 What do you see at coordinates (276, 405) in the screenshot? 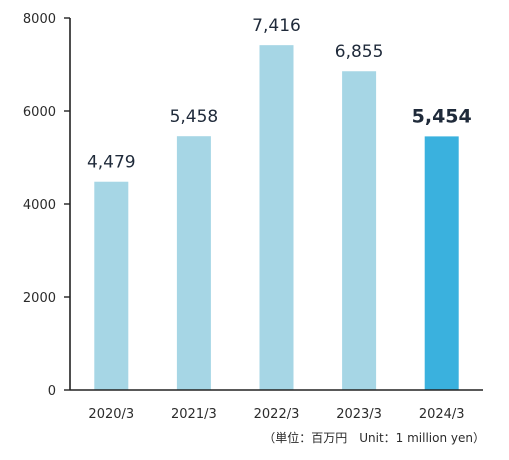
I see `x-axis: 2020/3 2021/3 2022/3 2023/3 2024/3` at bounding box center [276, 405].